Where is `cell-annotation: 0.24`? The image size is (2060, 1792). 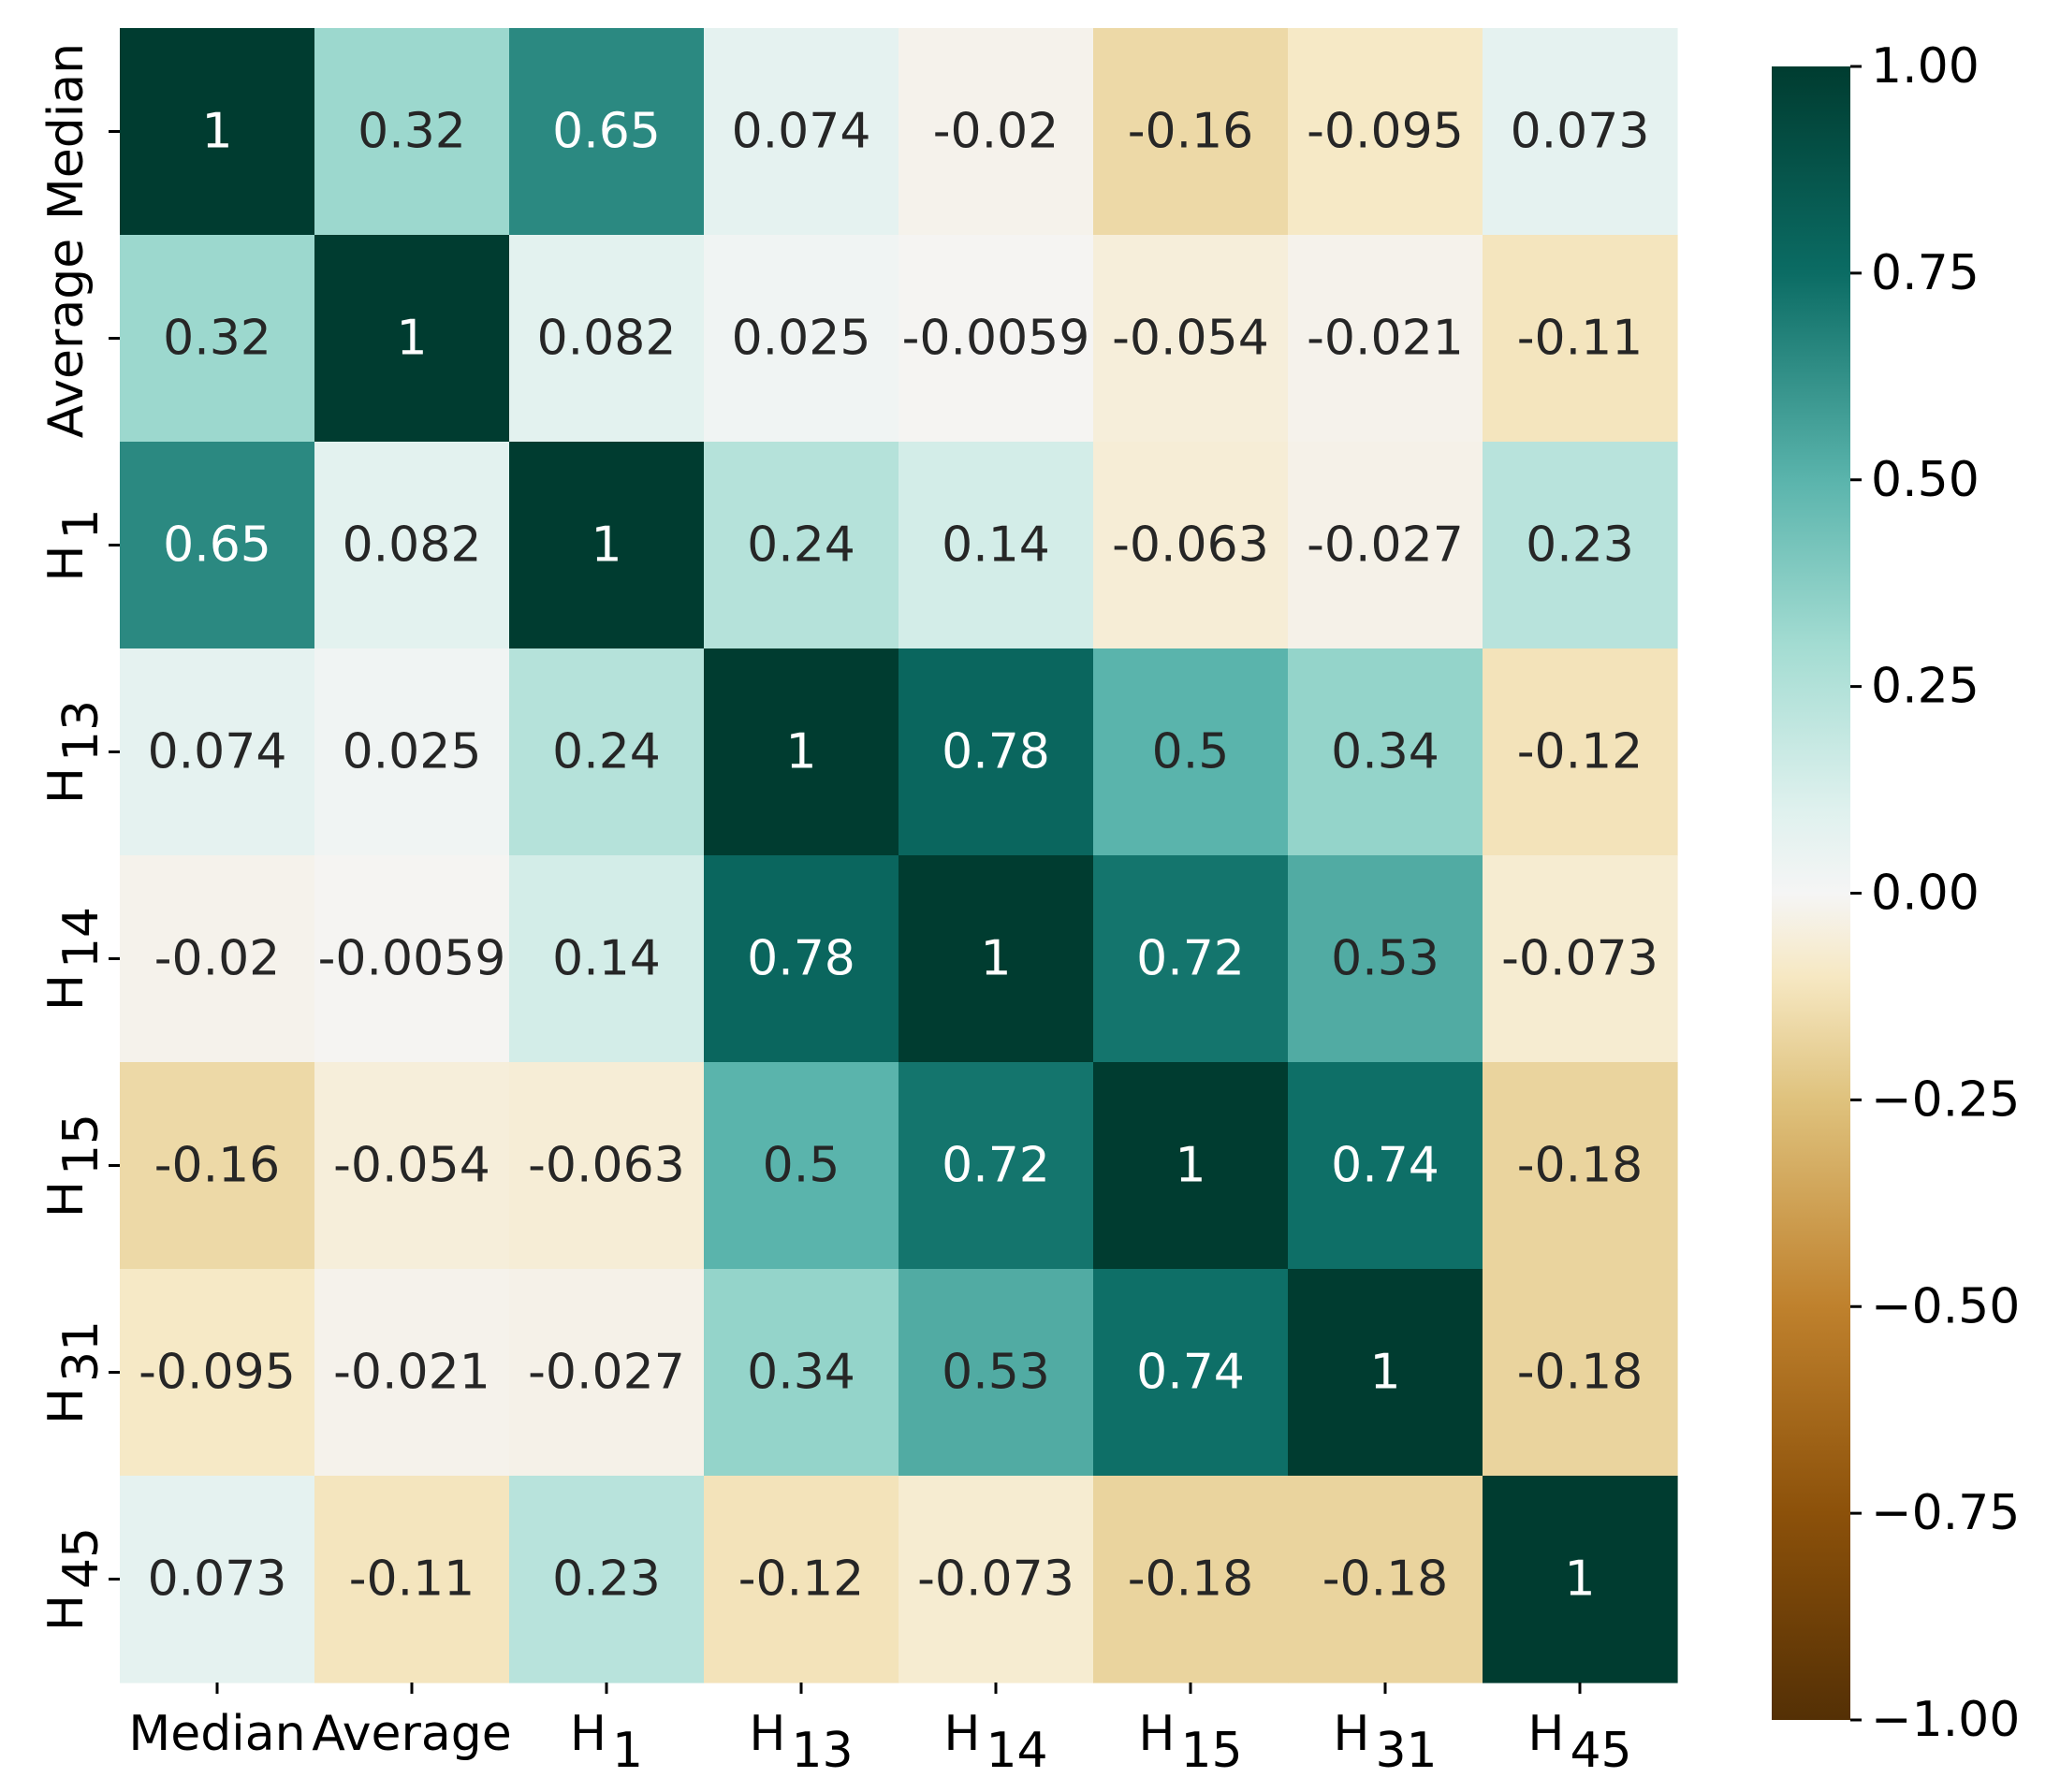
cell-annotation: 0.24 is located at coordinates (801, 545).